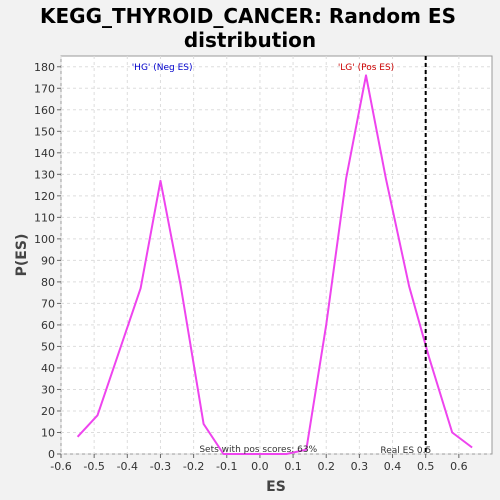 Image resolution: width=500 pixels, height=500 pixels. I want to click on y-tick-label: 50, so click(48, 346).